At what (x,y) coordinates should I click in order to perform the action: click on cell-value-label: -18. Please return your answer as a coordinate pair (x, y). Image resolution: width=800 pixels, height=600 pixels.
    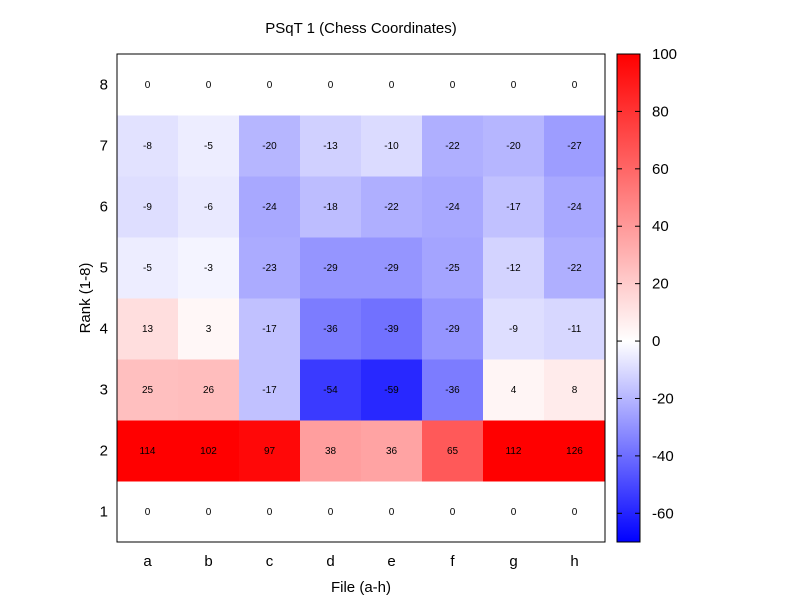
    Looking at the image, I should click on (330, 207).